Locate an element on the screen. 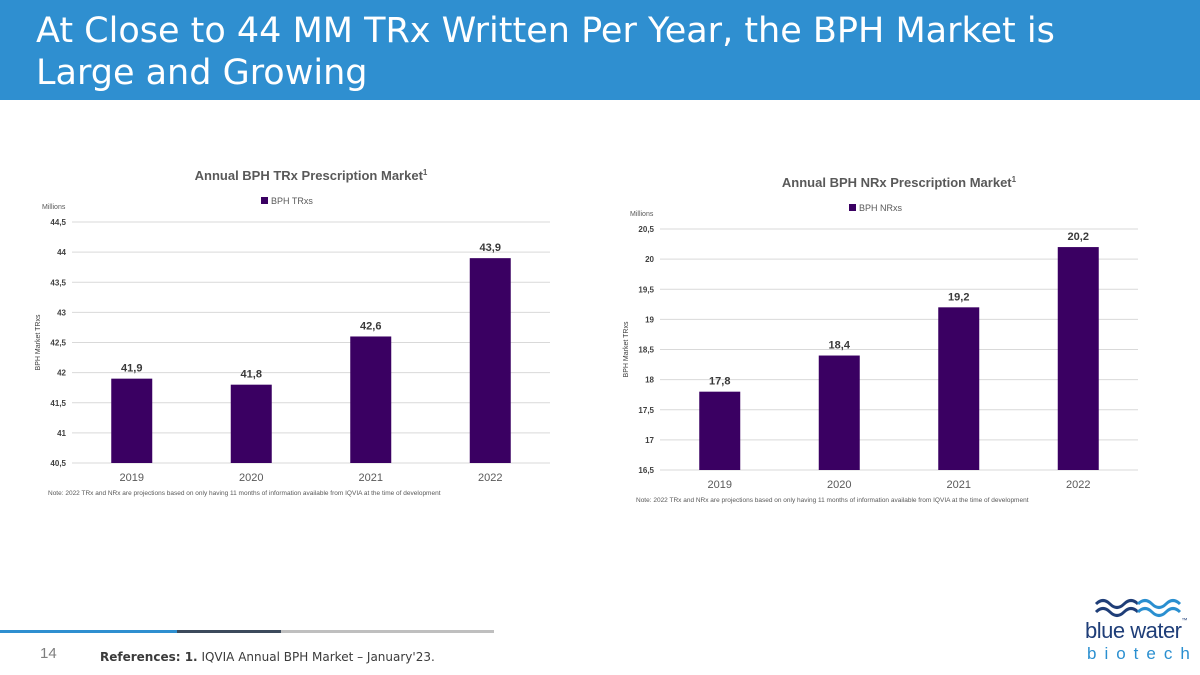  nrx-chart-title-text: Annual BPH NRx Prescription Market is located at coordinates (897, 182).